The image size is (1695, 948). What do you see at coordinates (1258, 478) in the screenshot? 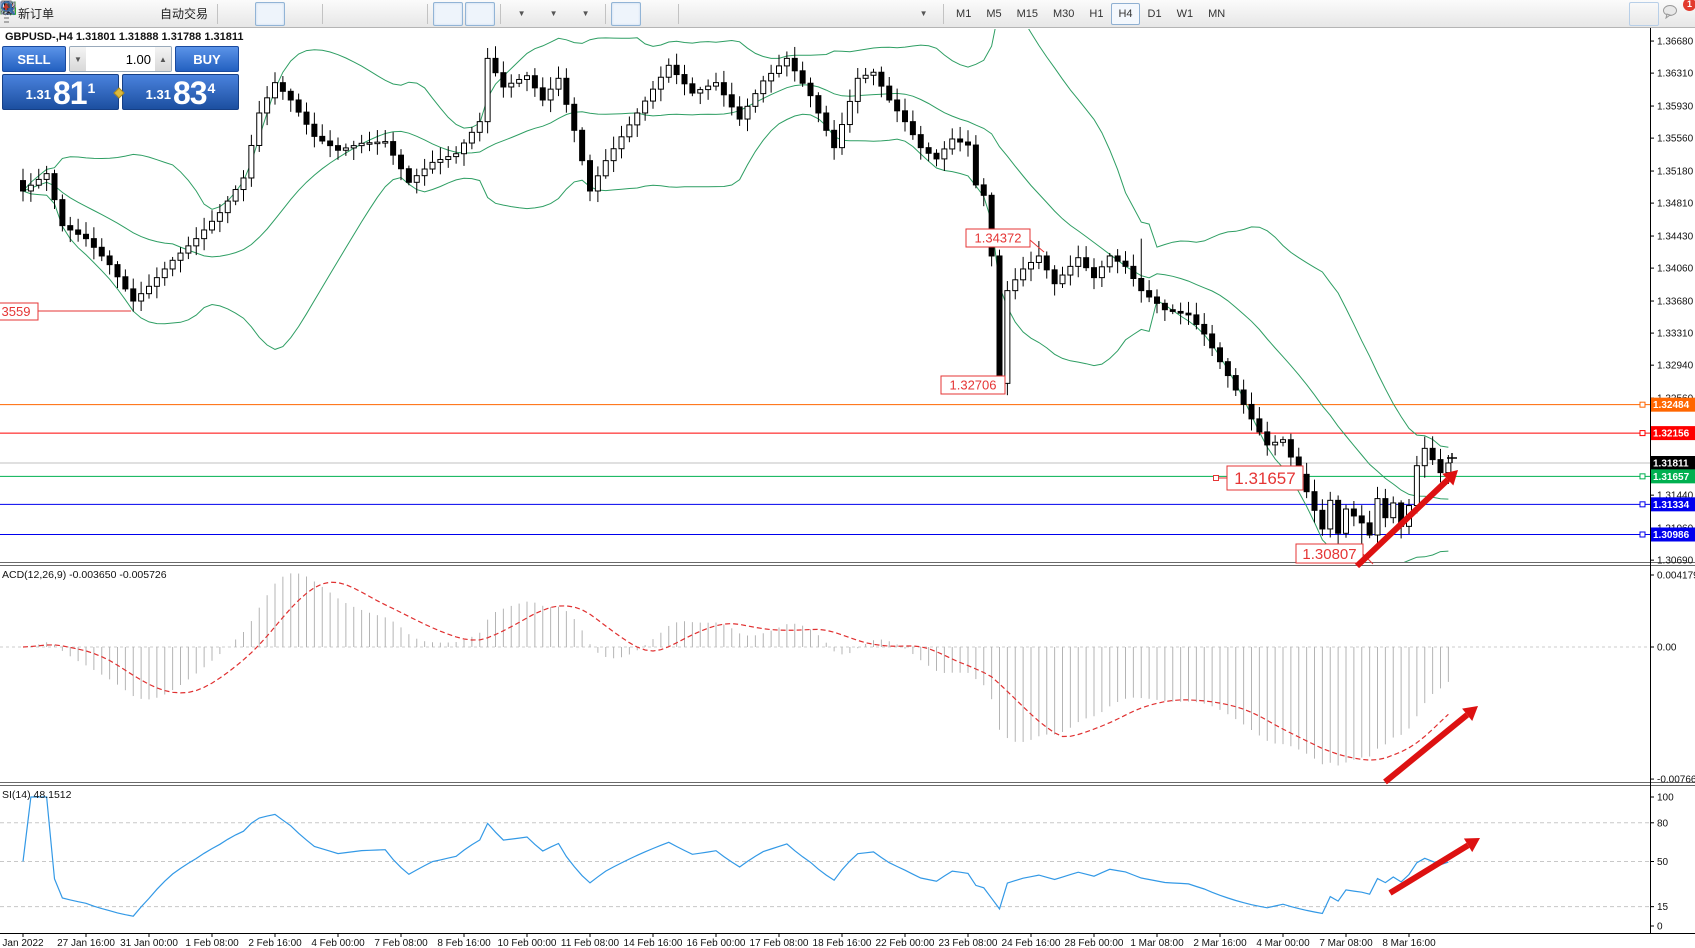
I see `price-callout-1.31657: 1.31657` at bounding box center [1258, 478].